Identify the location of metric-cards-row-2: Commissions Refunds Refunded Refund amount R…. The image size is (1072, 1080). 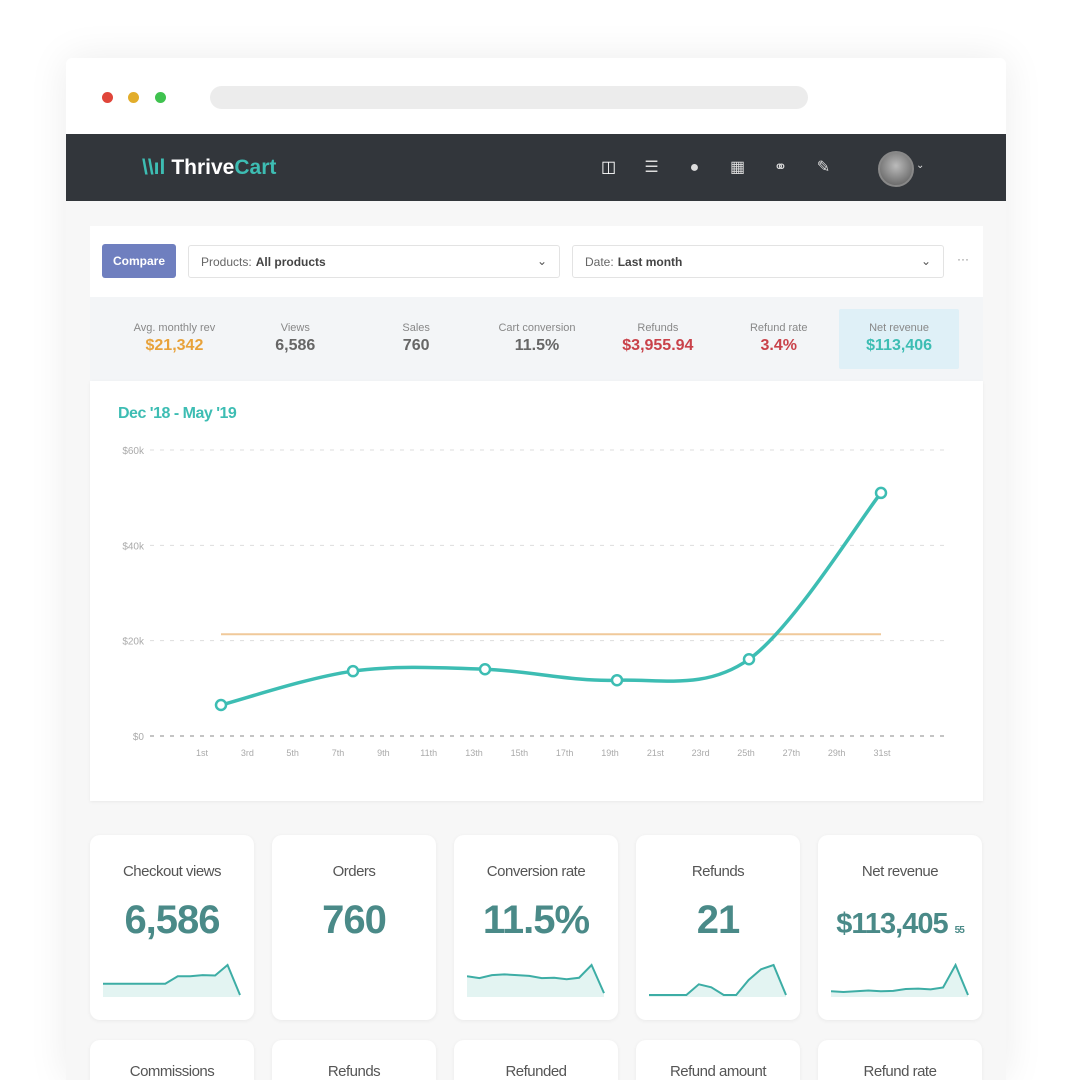
(536, 1060).